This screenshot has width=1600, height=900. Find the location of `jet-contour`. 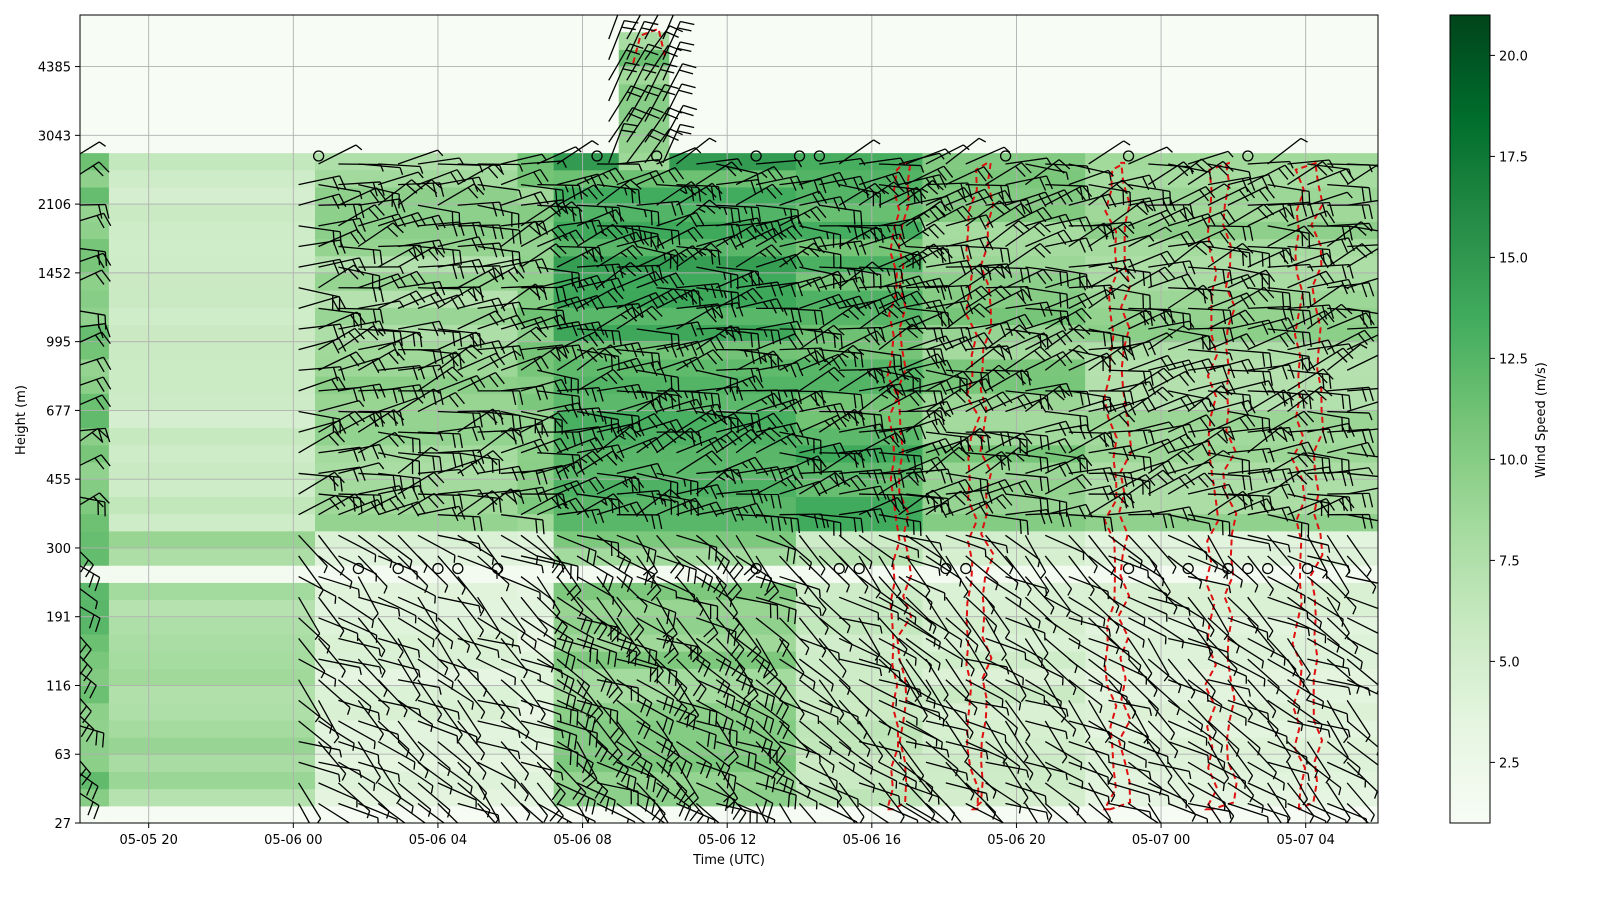

jet-contour is located at coordinates (649, 45).